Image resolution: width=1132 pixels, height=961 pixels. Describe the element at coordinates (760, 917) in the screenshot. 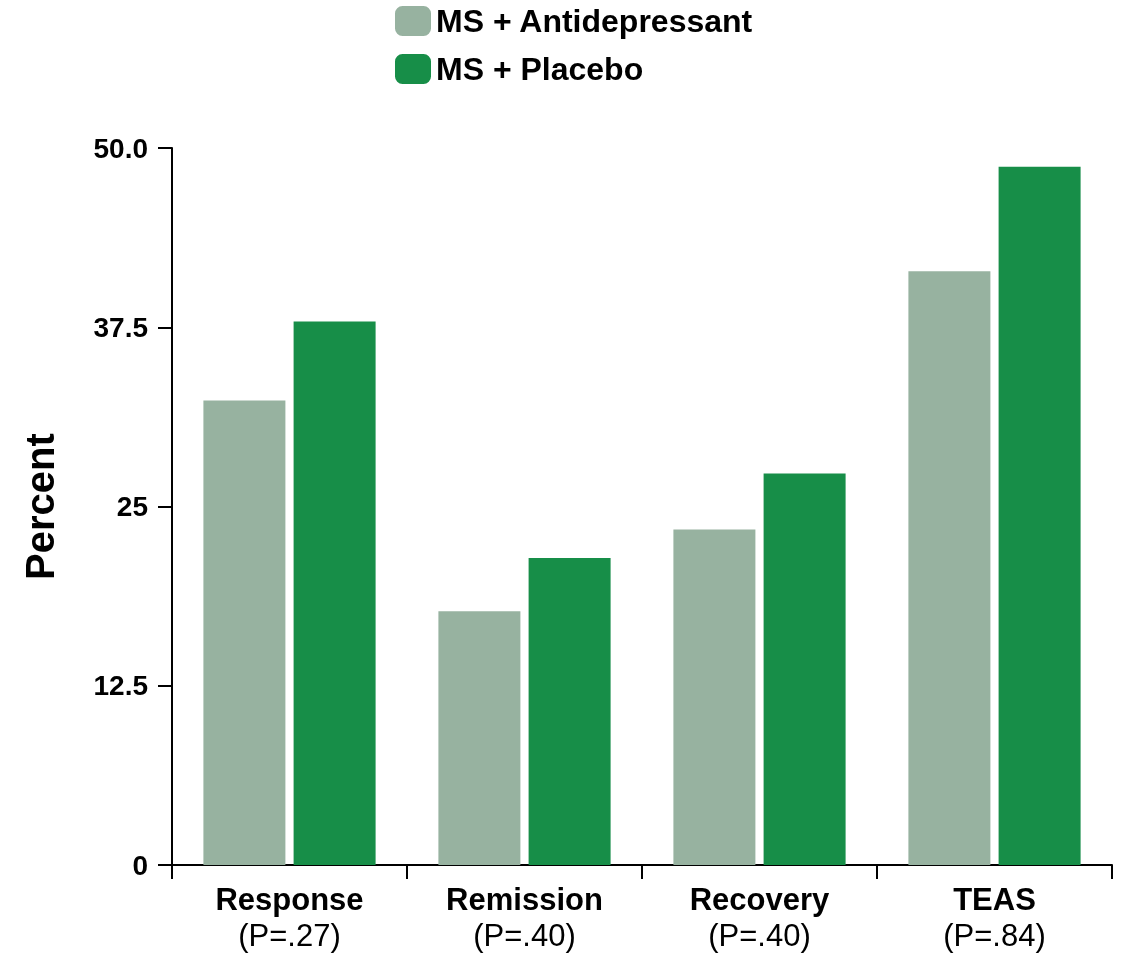

I see `x-tick-label: Recovery (P=.40)` at that location.